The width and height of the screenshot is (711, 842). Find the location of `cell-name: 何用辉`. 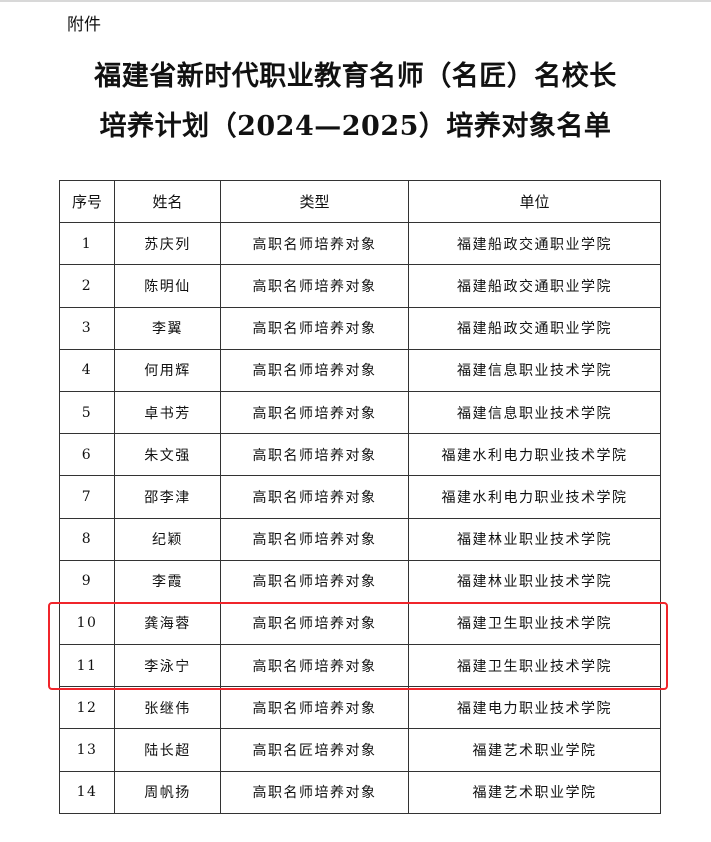

cell-name: 何用辉 is located at coordinates (167, 370).